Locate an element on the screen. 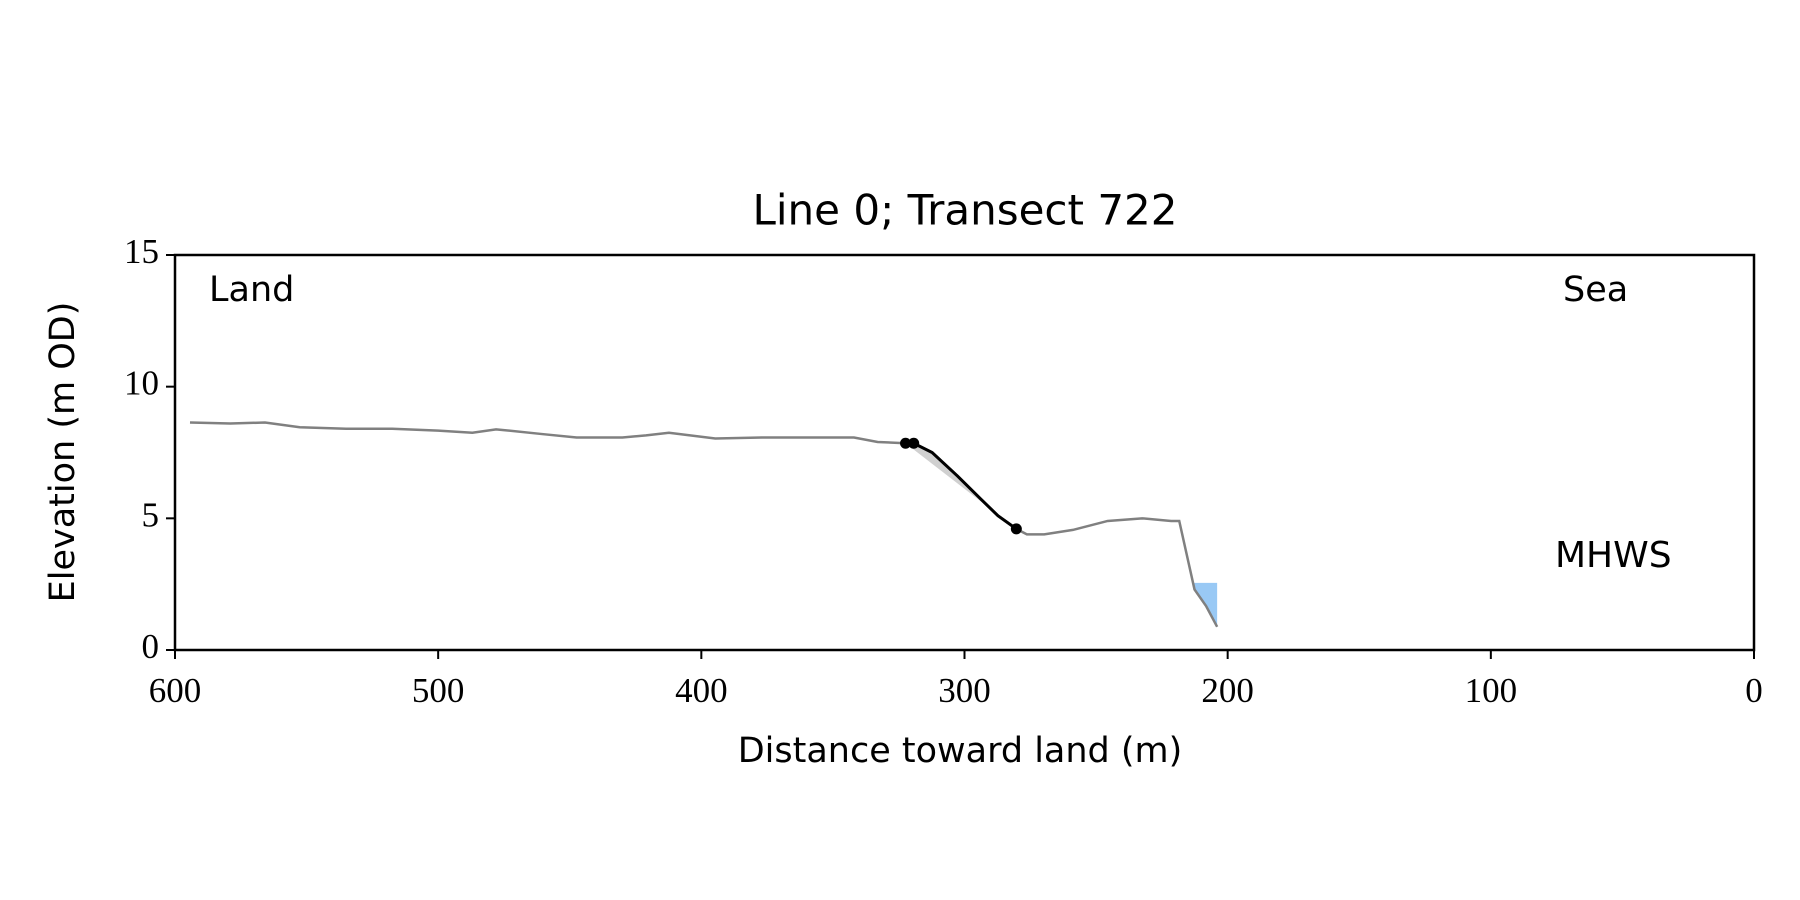 This screenshot has height=900, width=1800. x-axis-label: Distance toward land (m) is located at coordinates (960, 751).